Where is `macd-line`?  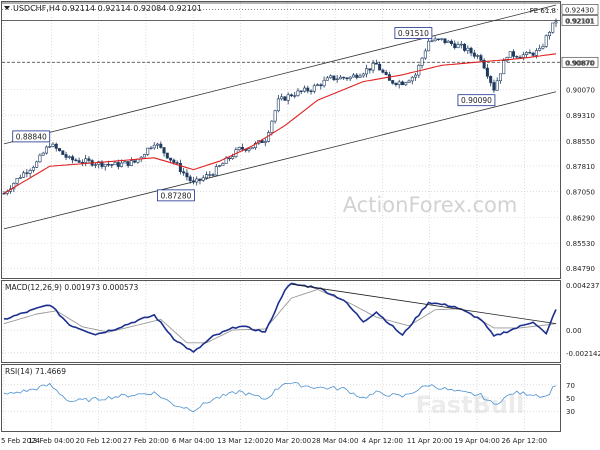
macd-line is located at coordinates (280, 318).